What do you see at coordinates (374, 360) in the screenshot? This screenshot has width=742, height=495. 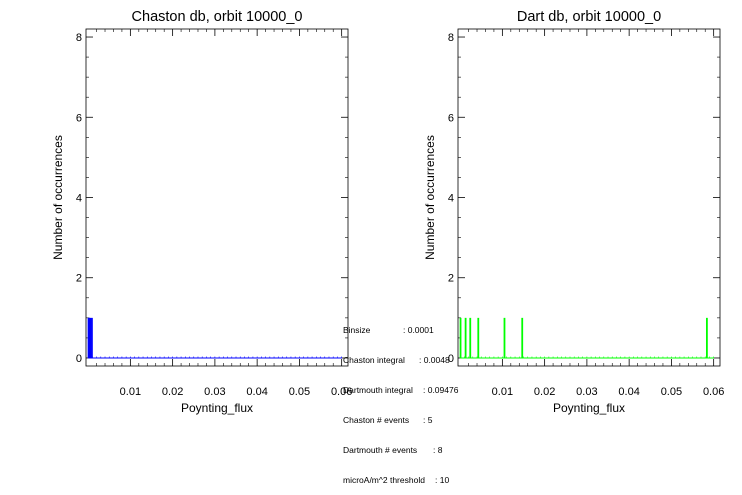 I see `stat-label: Chaston integral` at bounding box center [374, 360].